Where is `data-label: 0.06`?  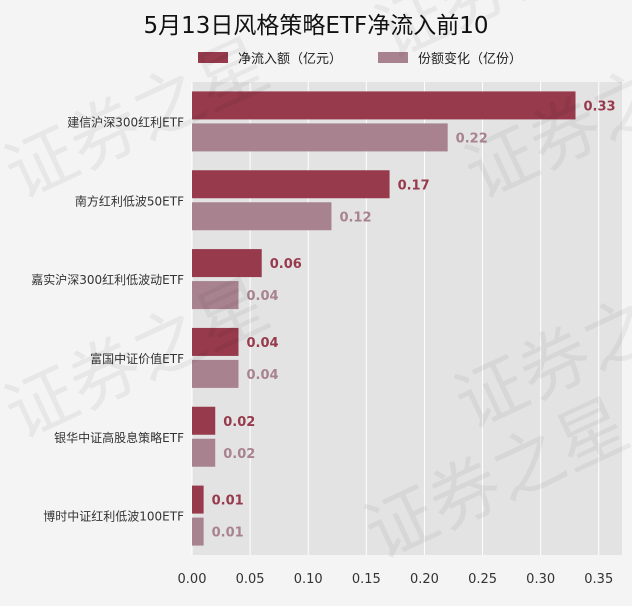 data-label: 0.06 is located at coordinates (286, 264).